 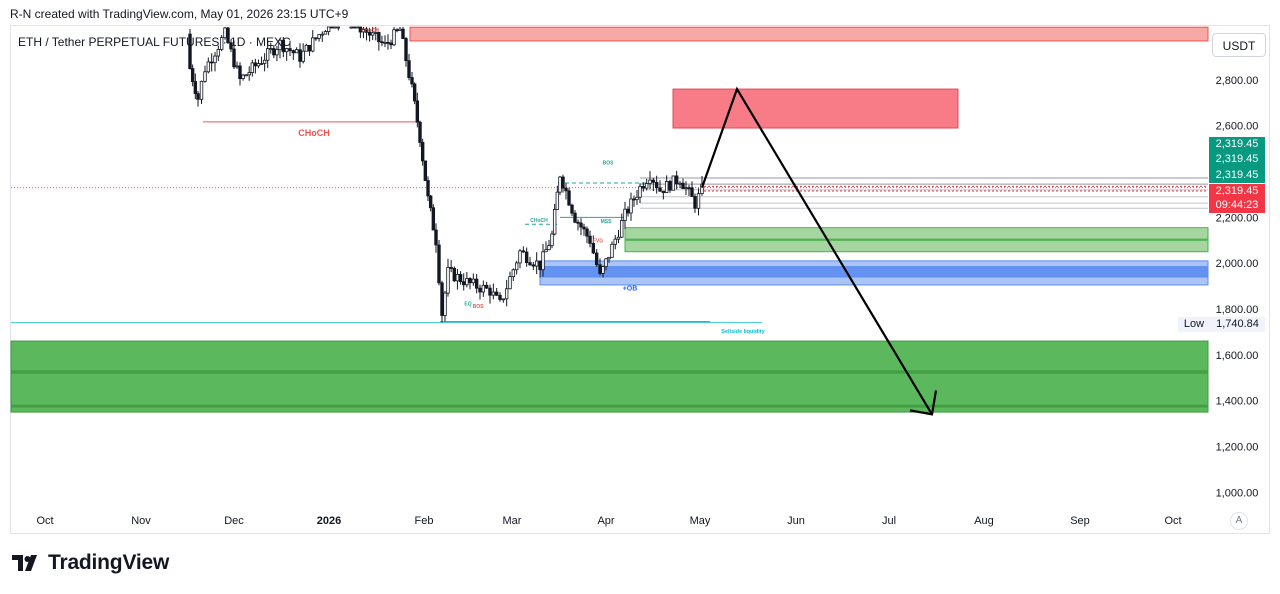 What do you see at coordinates (916, 239) in the screenshot?
I see `zone-demand-near-mid` at bounding box center [916, 239].